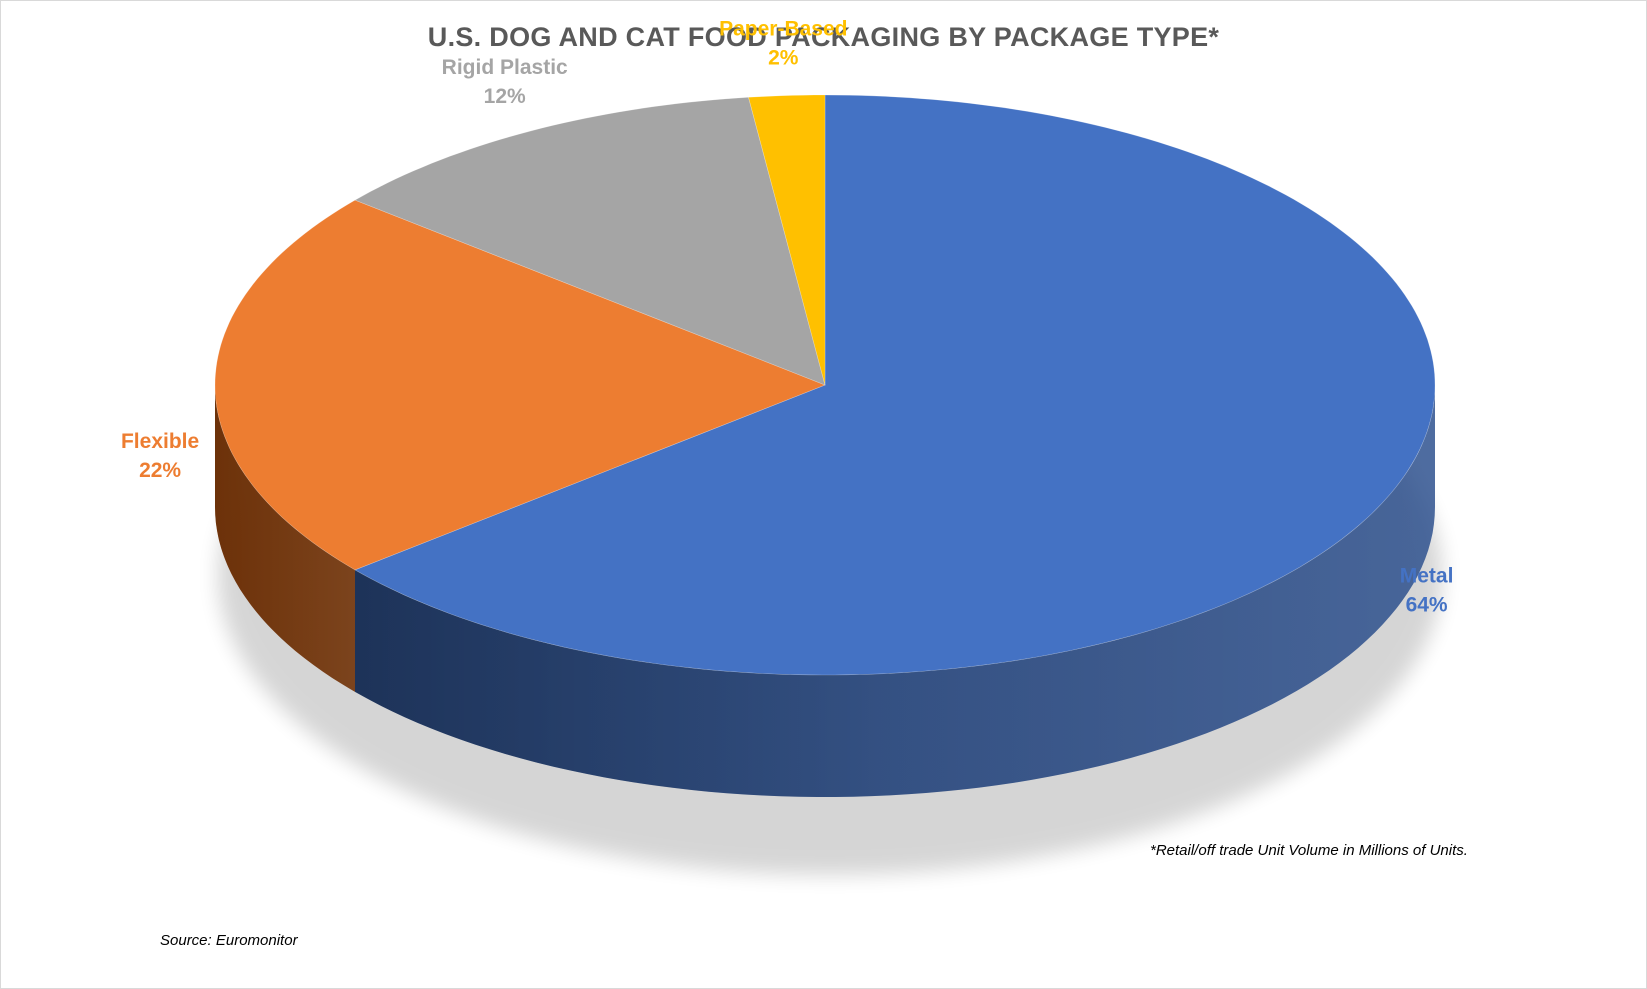 This screenshot has height=989, width=1647. What do you see at coordinates (505, 96) in the screenshot?
I see `slice-value-label: 12%` at bounding box center [505, 96].